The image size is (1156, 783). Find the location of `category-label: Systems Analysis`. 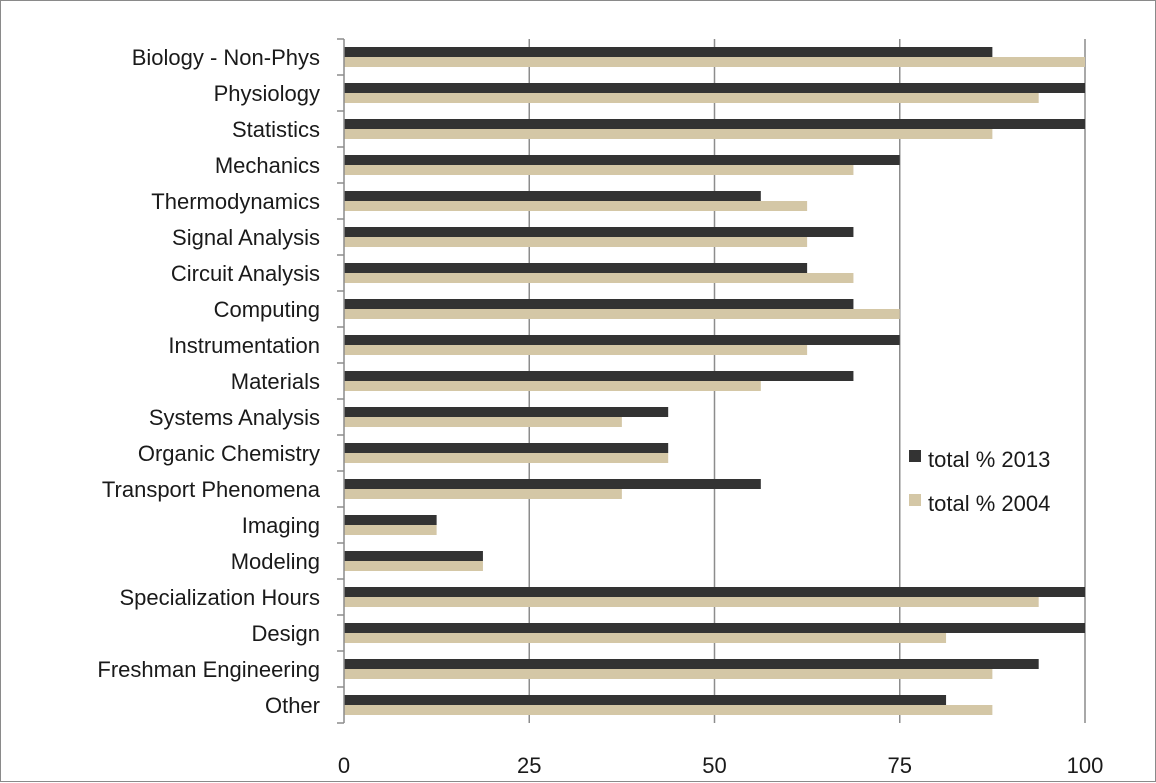

category-label: Systems Analysis is located at coordinates (234, 417).